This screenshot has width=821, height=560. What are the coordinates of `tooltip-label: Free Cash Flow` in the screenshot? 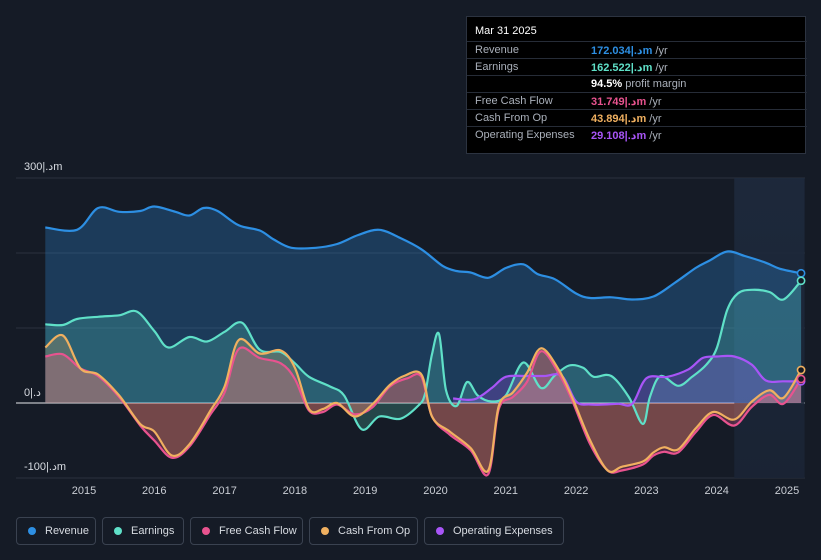 It's located at (514, 101).